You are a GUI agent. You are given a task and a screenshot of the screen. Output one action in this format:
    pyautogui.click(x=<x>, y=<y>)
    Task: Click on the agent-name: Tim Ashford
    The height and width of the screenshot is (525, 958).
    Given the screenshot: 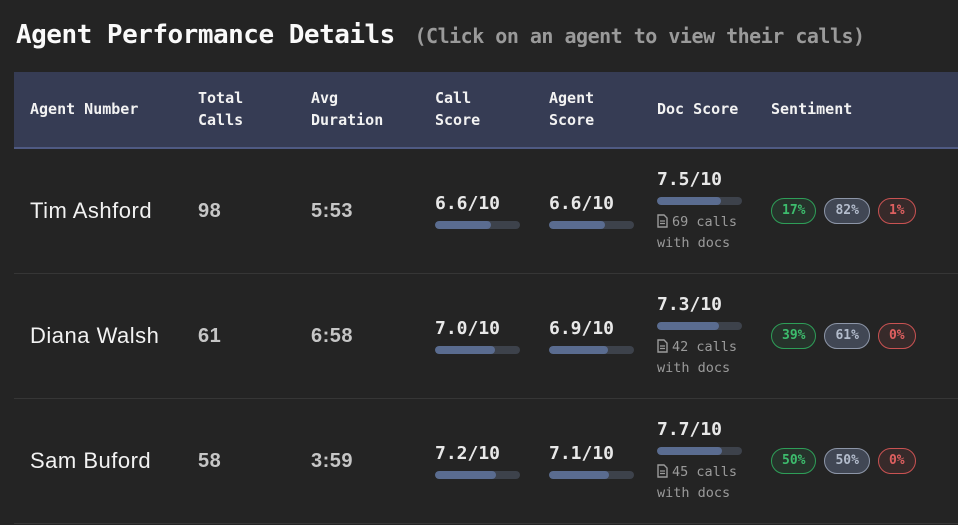 What is the action you would take?
    pyautogui.click(x=91, y=210)
    